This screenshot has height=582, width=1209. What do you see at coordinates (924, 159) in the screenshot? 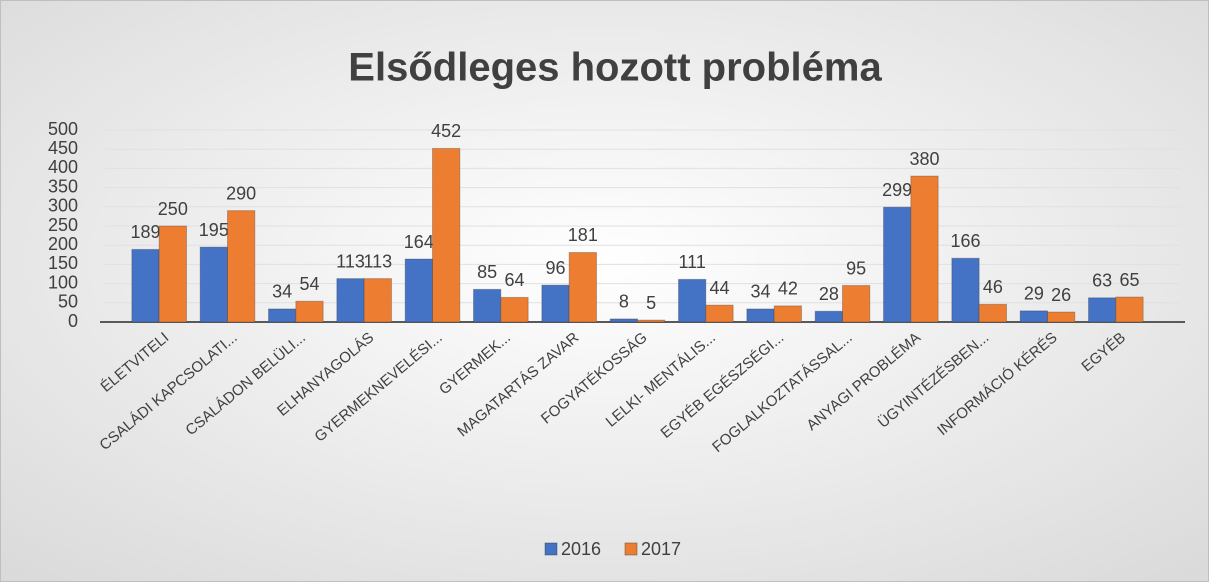
I see `data-label: 380` at bounding box center [924, 159].